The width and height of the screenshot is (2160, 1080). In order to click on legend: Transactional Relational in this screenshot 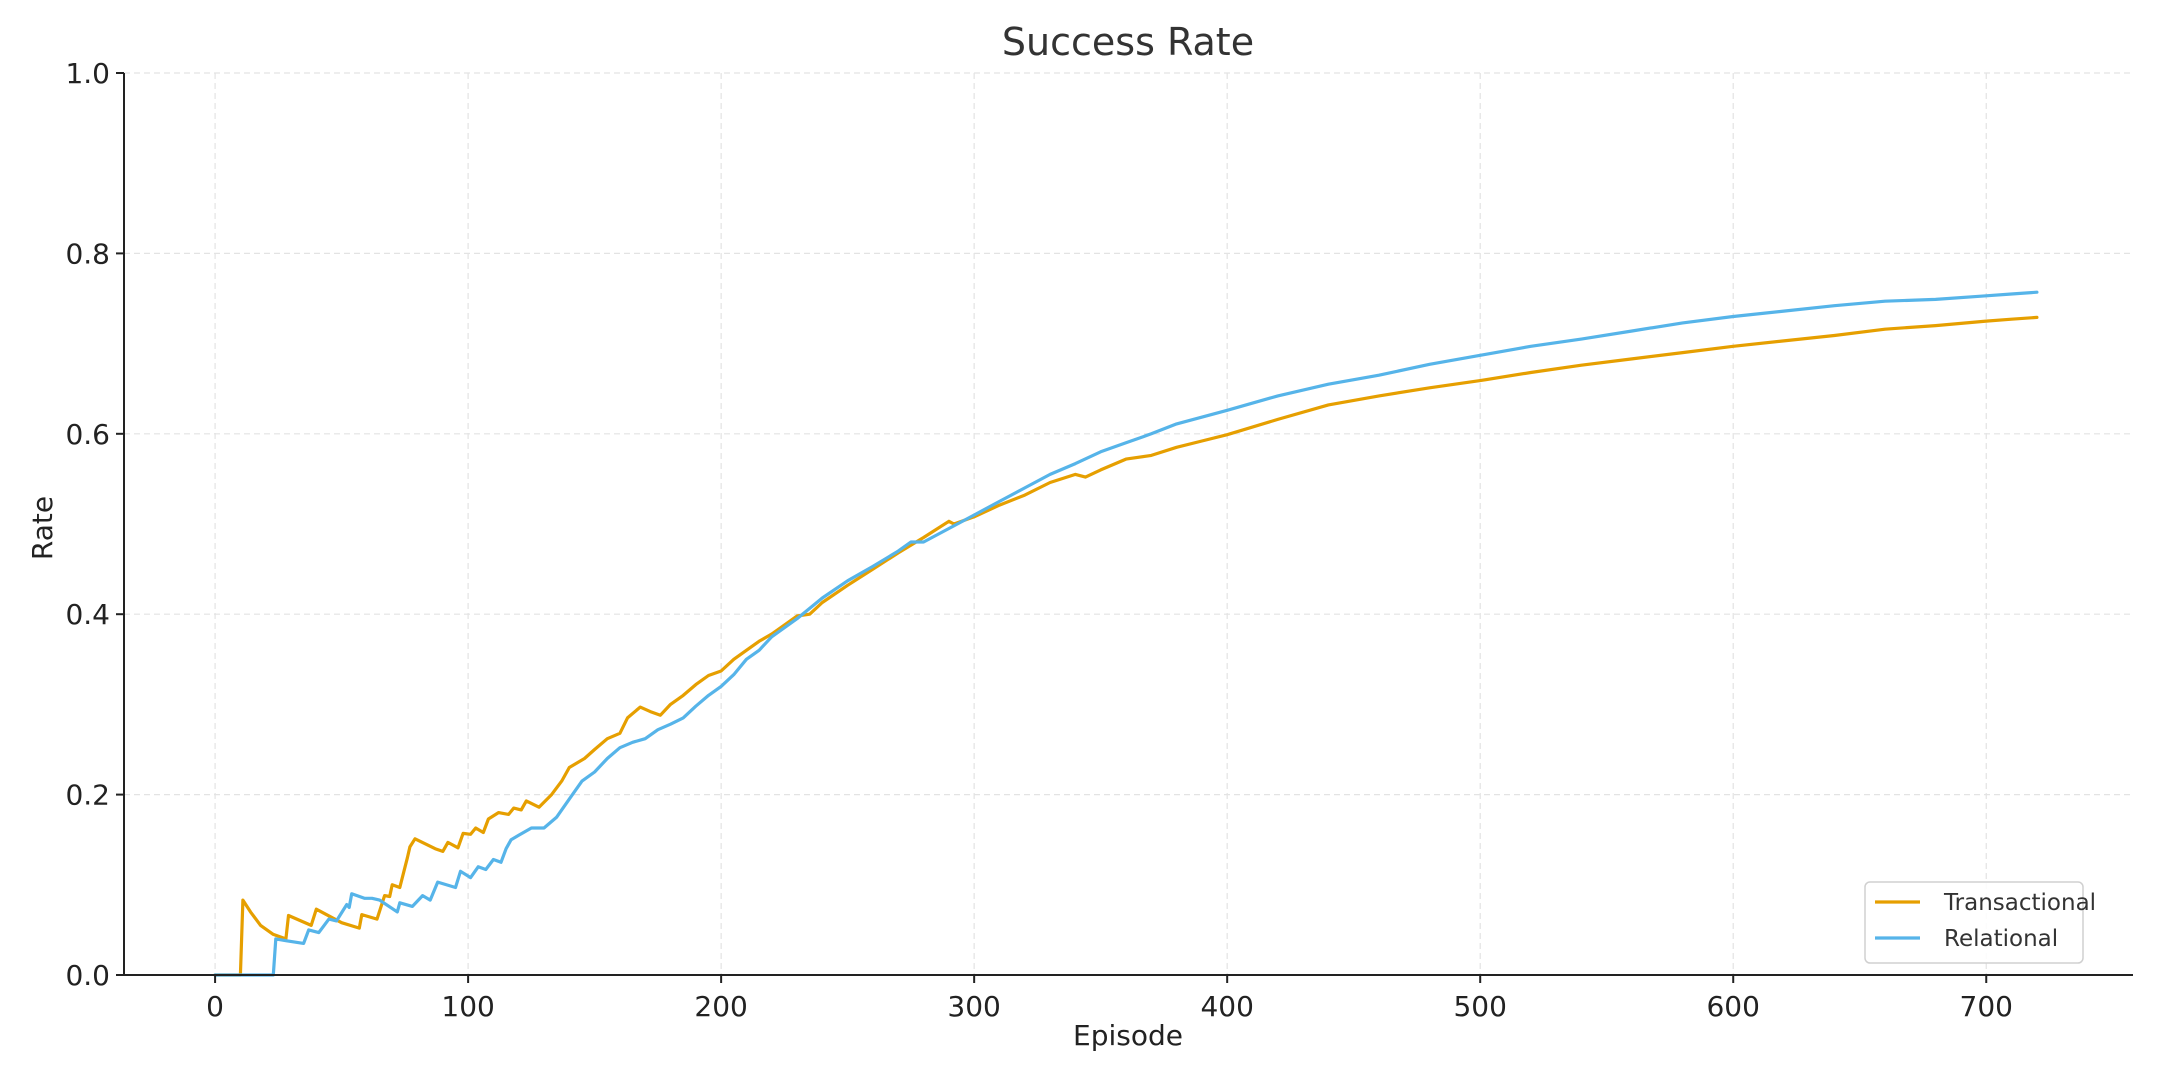, I will do `click(1980, 922)`.